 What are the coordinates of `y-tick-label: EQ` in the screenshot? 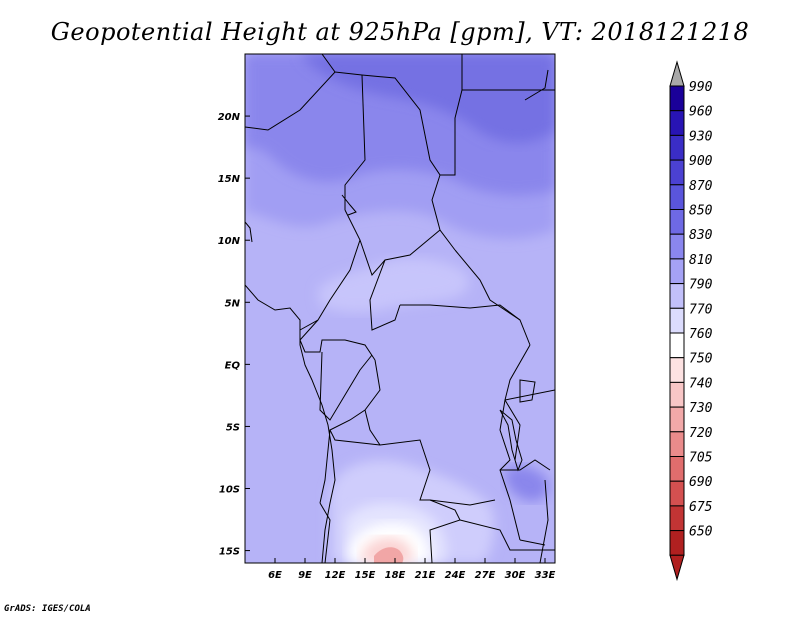 It's located at (233, 365).